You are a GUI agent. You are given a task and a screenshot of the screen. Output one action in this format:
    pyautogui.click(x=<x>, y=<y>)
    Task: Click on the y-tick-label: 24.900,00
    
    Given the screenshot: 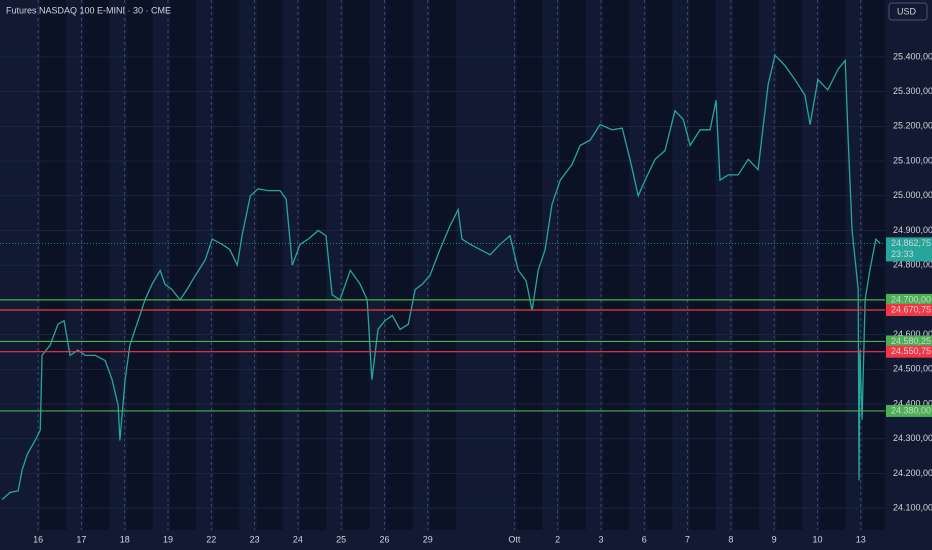 What is the action you would take?
    pyautogui.click(x=912, y=230)
    